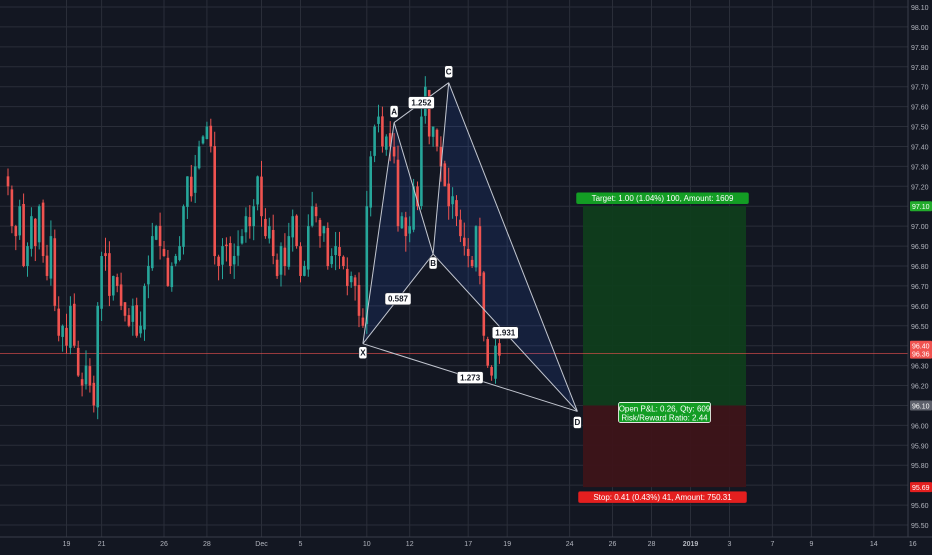  I want to click on x-tick-label: 3, so click(730, 544).